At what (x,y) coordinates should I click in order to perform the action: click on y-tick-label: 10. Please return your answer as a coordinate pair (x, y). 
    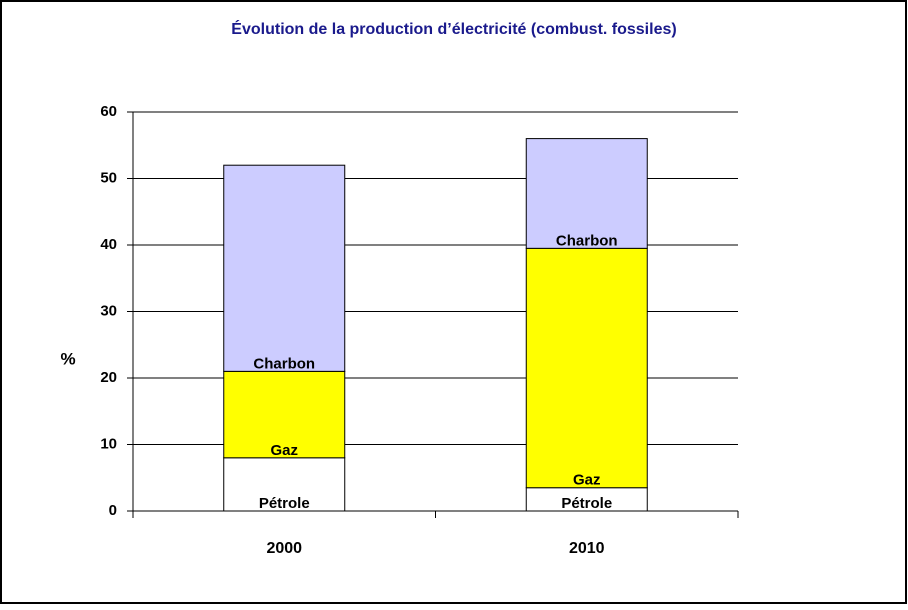
    Looking at the image, I should click on (108, 443).